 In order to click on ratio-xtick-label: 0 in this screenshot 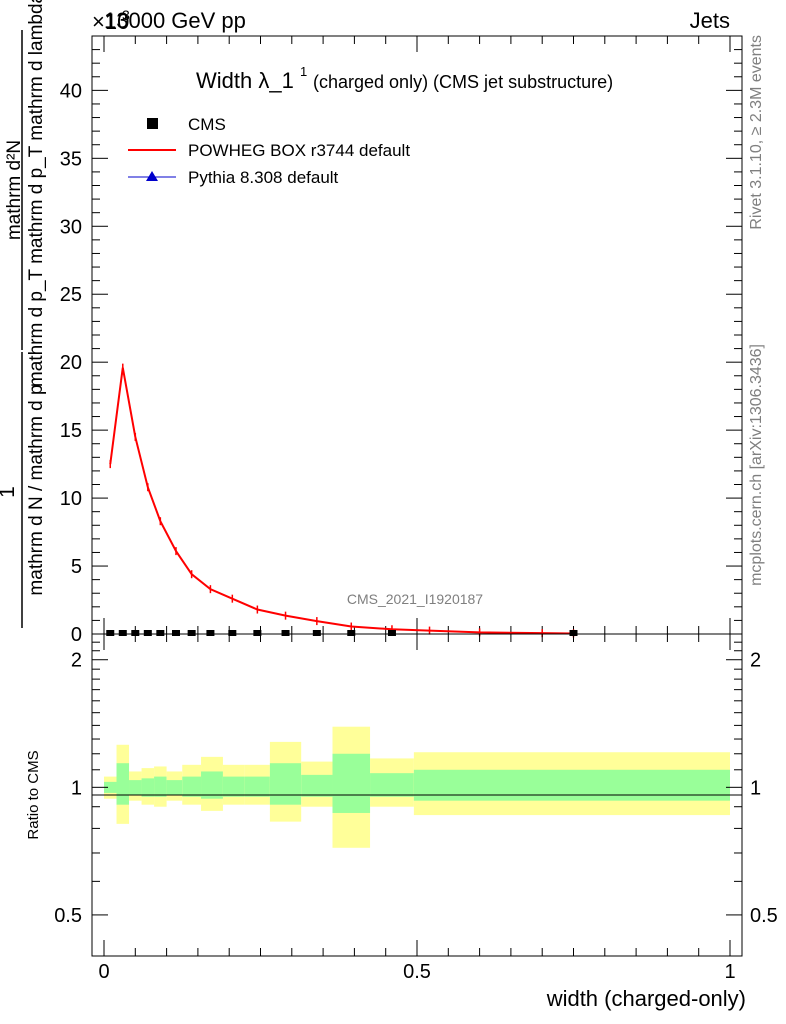, I will do `click(103, 972)`.